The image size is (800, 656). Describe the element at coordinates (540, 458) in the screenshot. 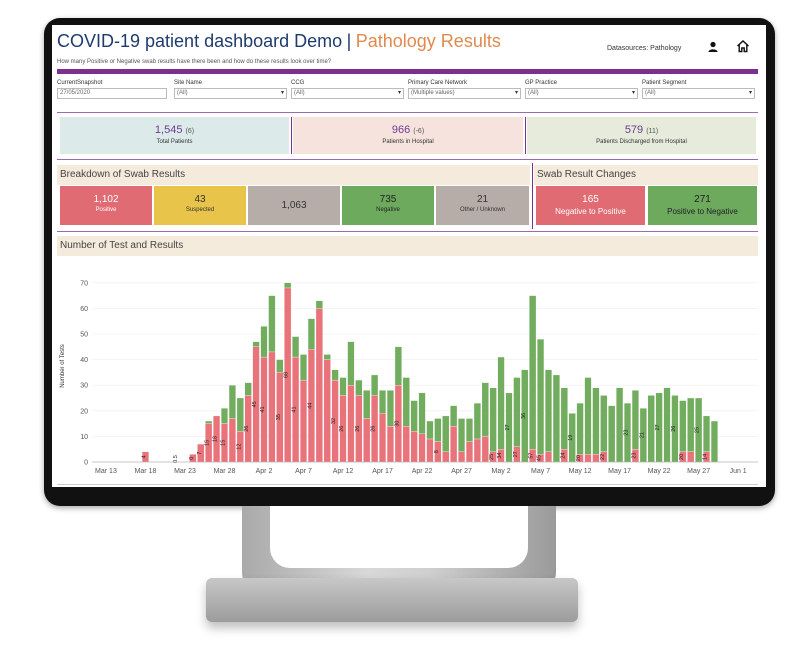

I see `bar-value-label: 45` at that location.